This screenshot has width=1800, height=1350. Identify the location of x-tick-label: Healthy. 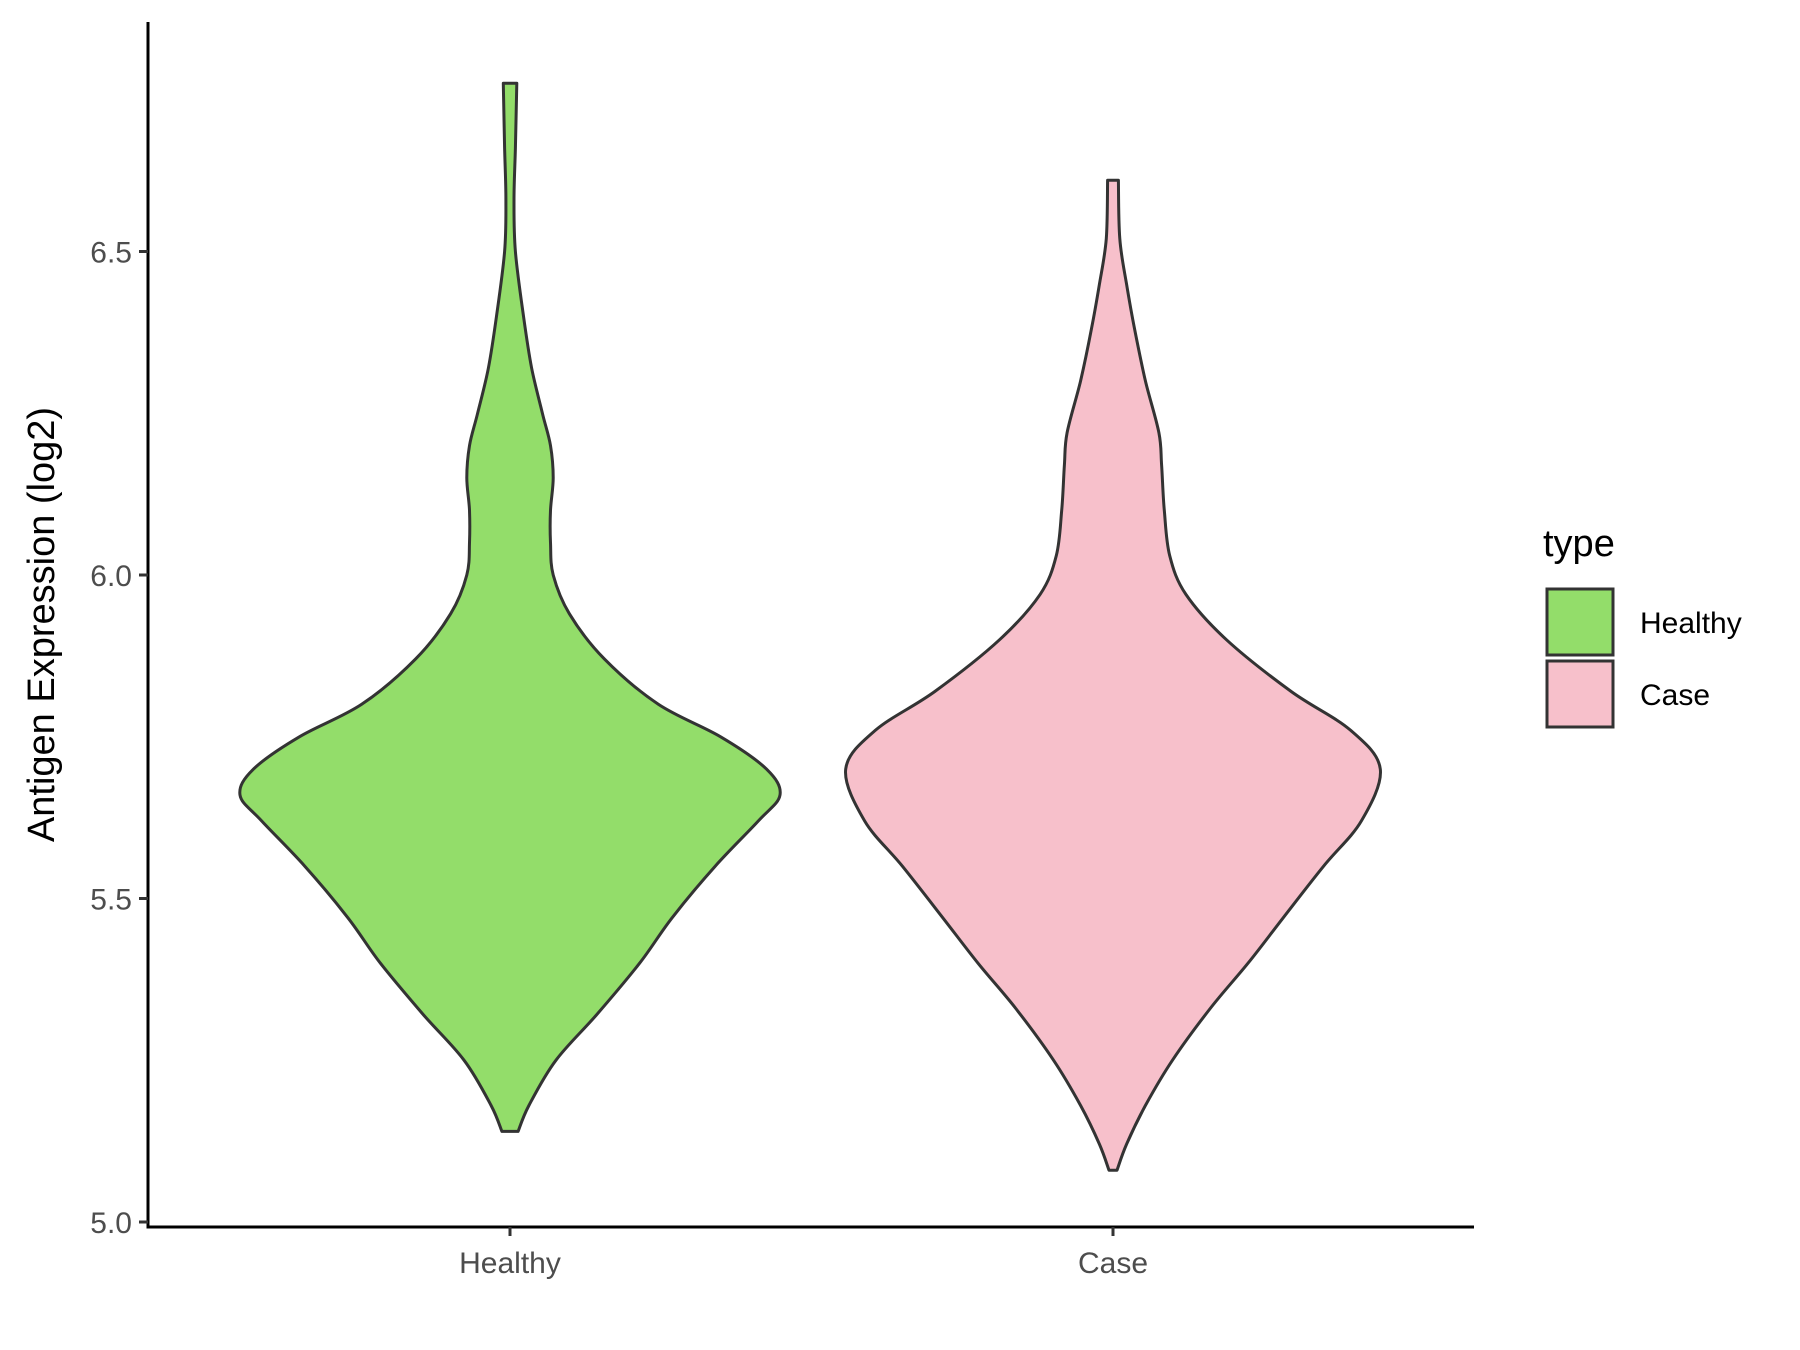
(510, 1263).